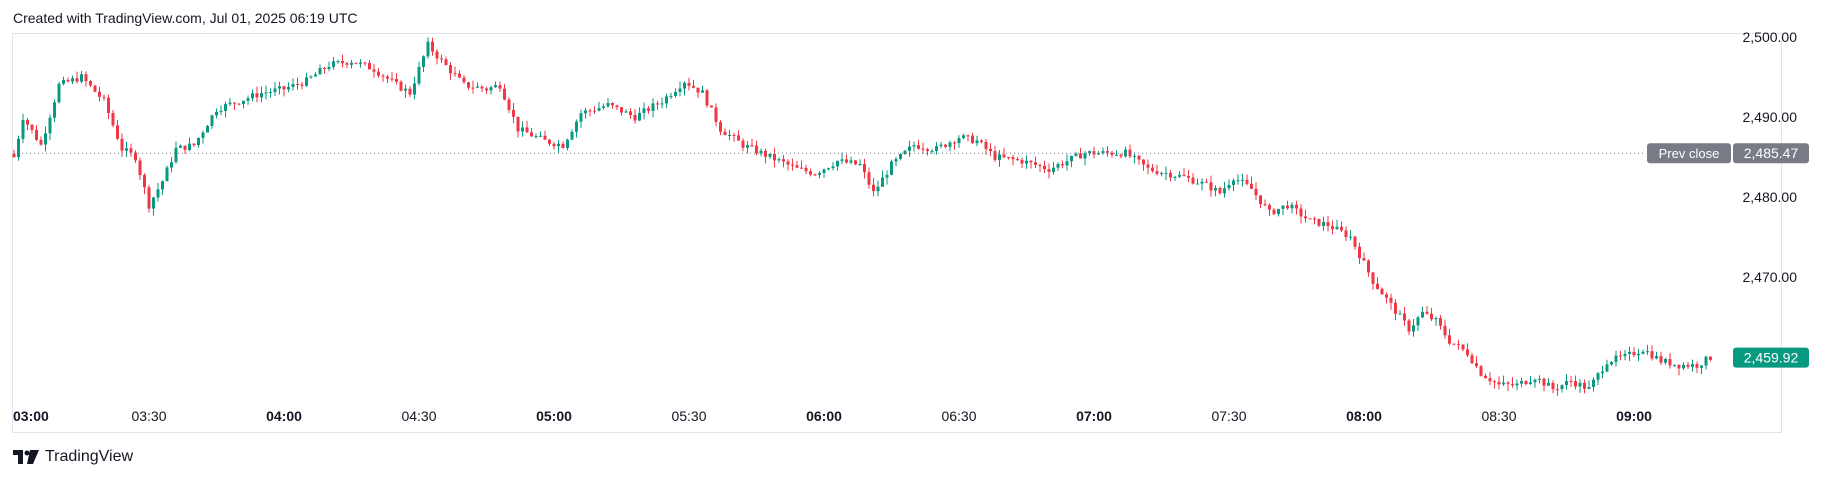  I want to click on x-tick-label: 04:00, so click(284, 416).